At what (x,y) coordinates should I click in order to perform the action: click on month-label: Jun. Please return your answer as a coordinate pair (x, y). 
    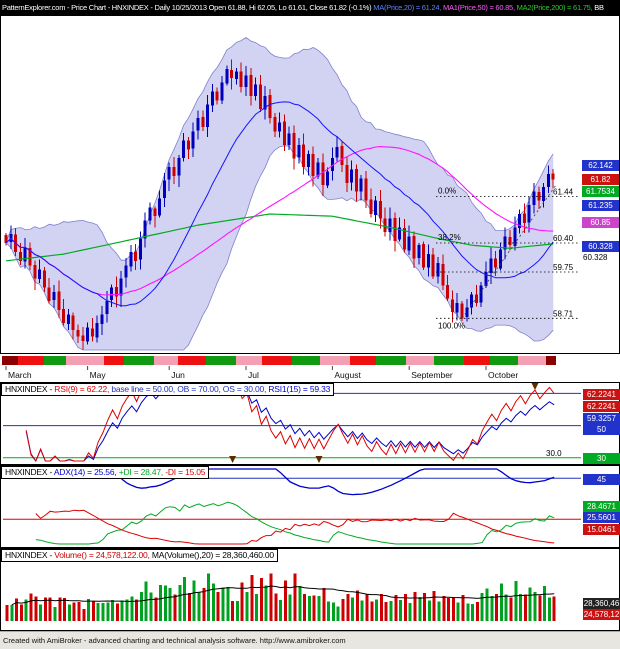
    Looking at the image, I should click on (178, 375).